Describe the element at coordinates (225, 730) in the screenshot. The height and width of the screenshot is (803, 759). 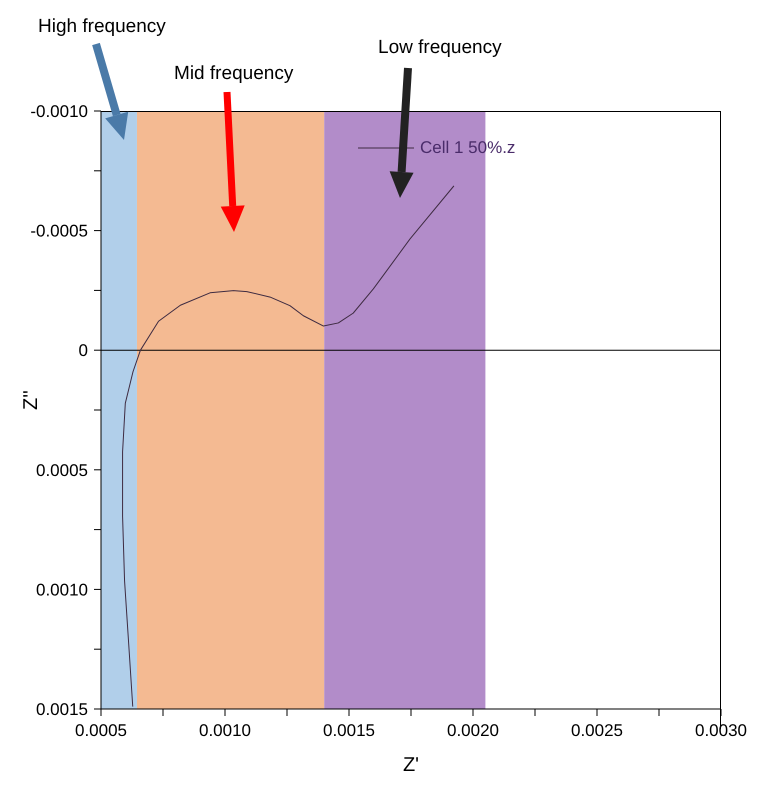
I see `x-tick-label: 0.0010` at that location.